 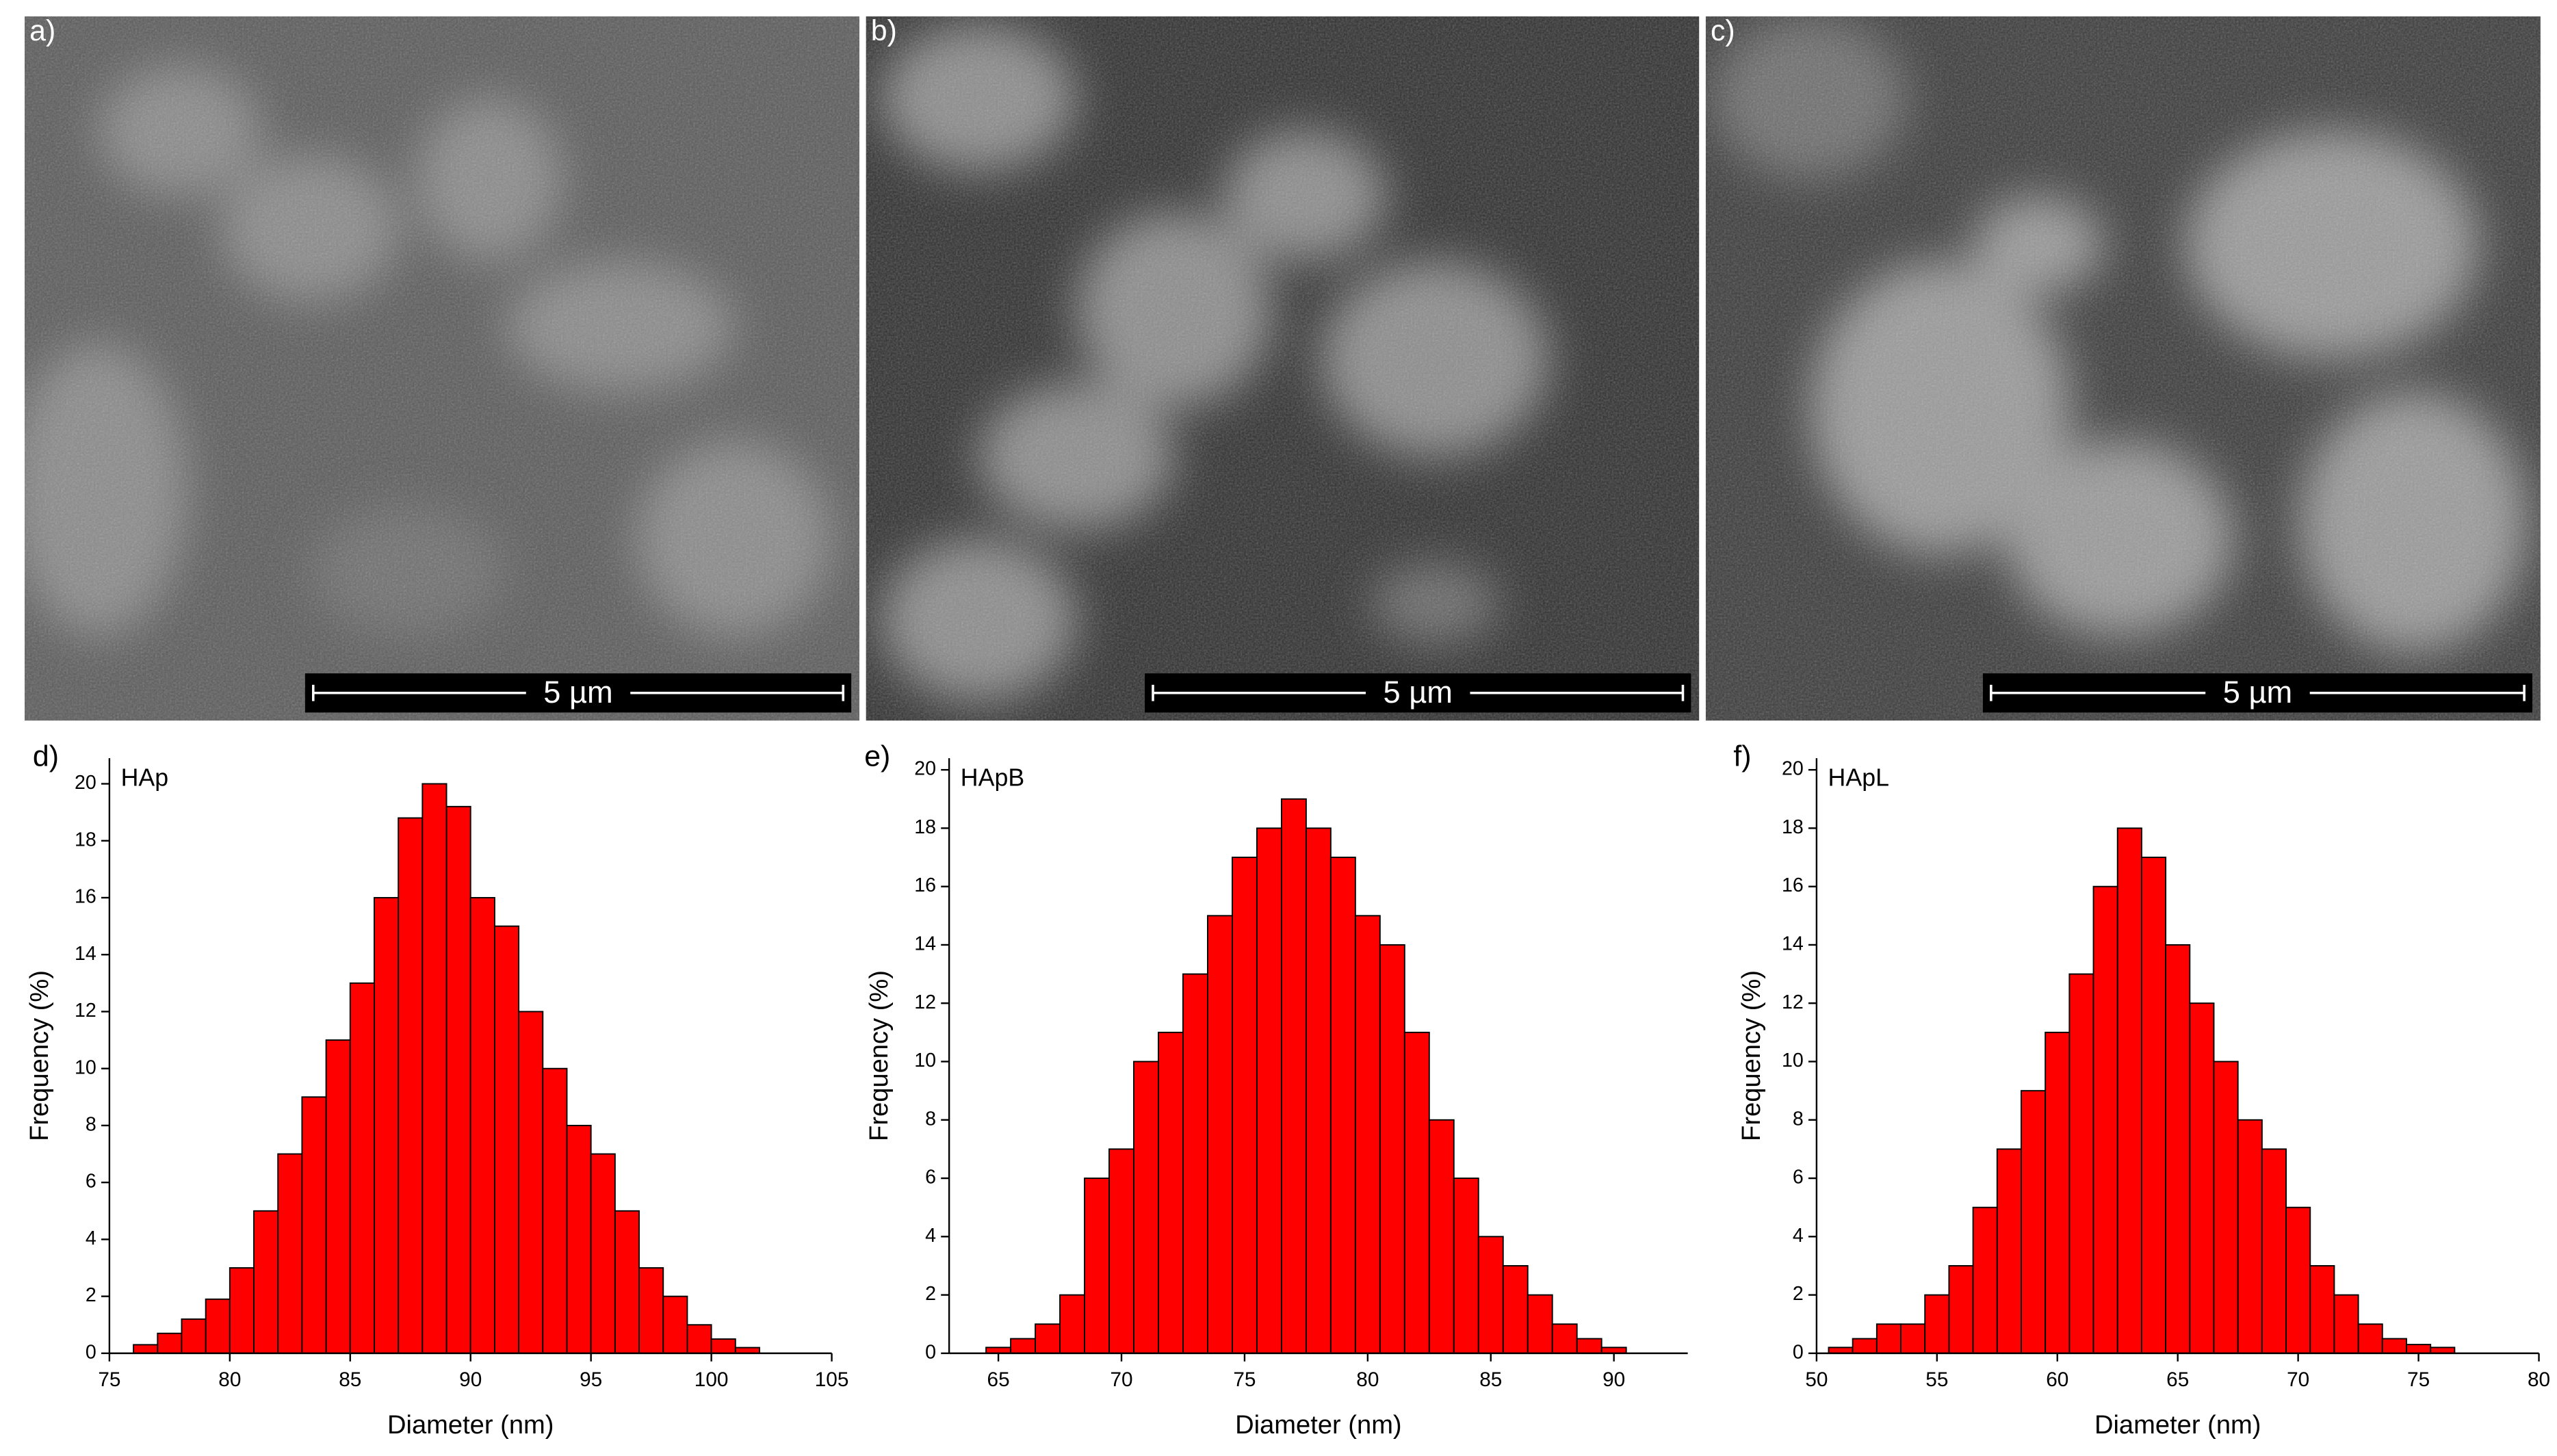 What do you see at coordinates (2177, 1379) in the screenshot?
I see `x-tick-label: 65` at bounding box center [2177, 1379].